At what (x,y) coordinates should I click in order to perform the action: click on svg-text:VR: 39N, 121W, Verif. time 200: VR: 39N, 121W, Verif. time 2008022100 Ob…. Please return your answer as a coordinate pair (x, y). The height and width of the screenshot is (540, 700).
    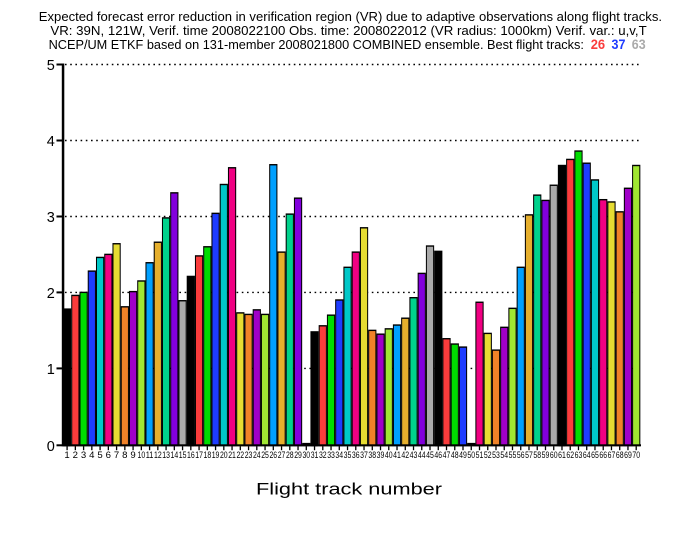
    Looking at the image, I should click on (348, 30).